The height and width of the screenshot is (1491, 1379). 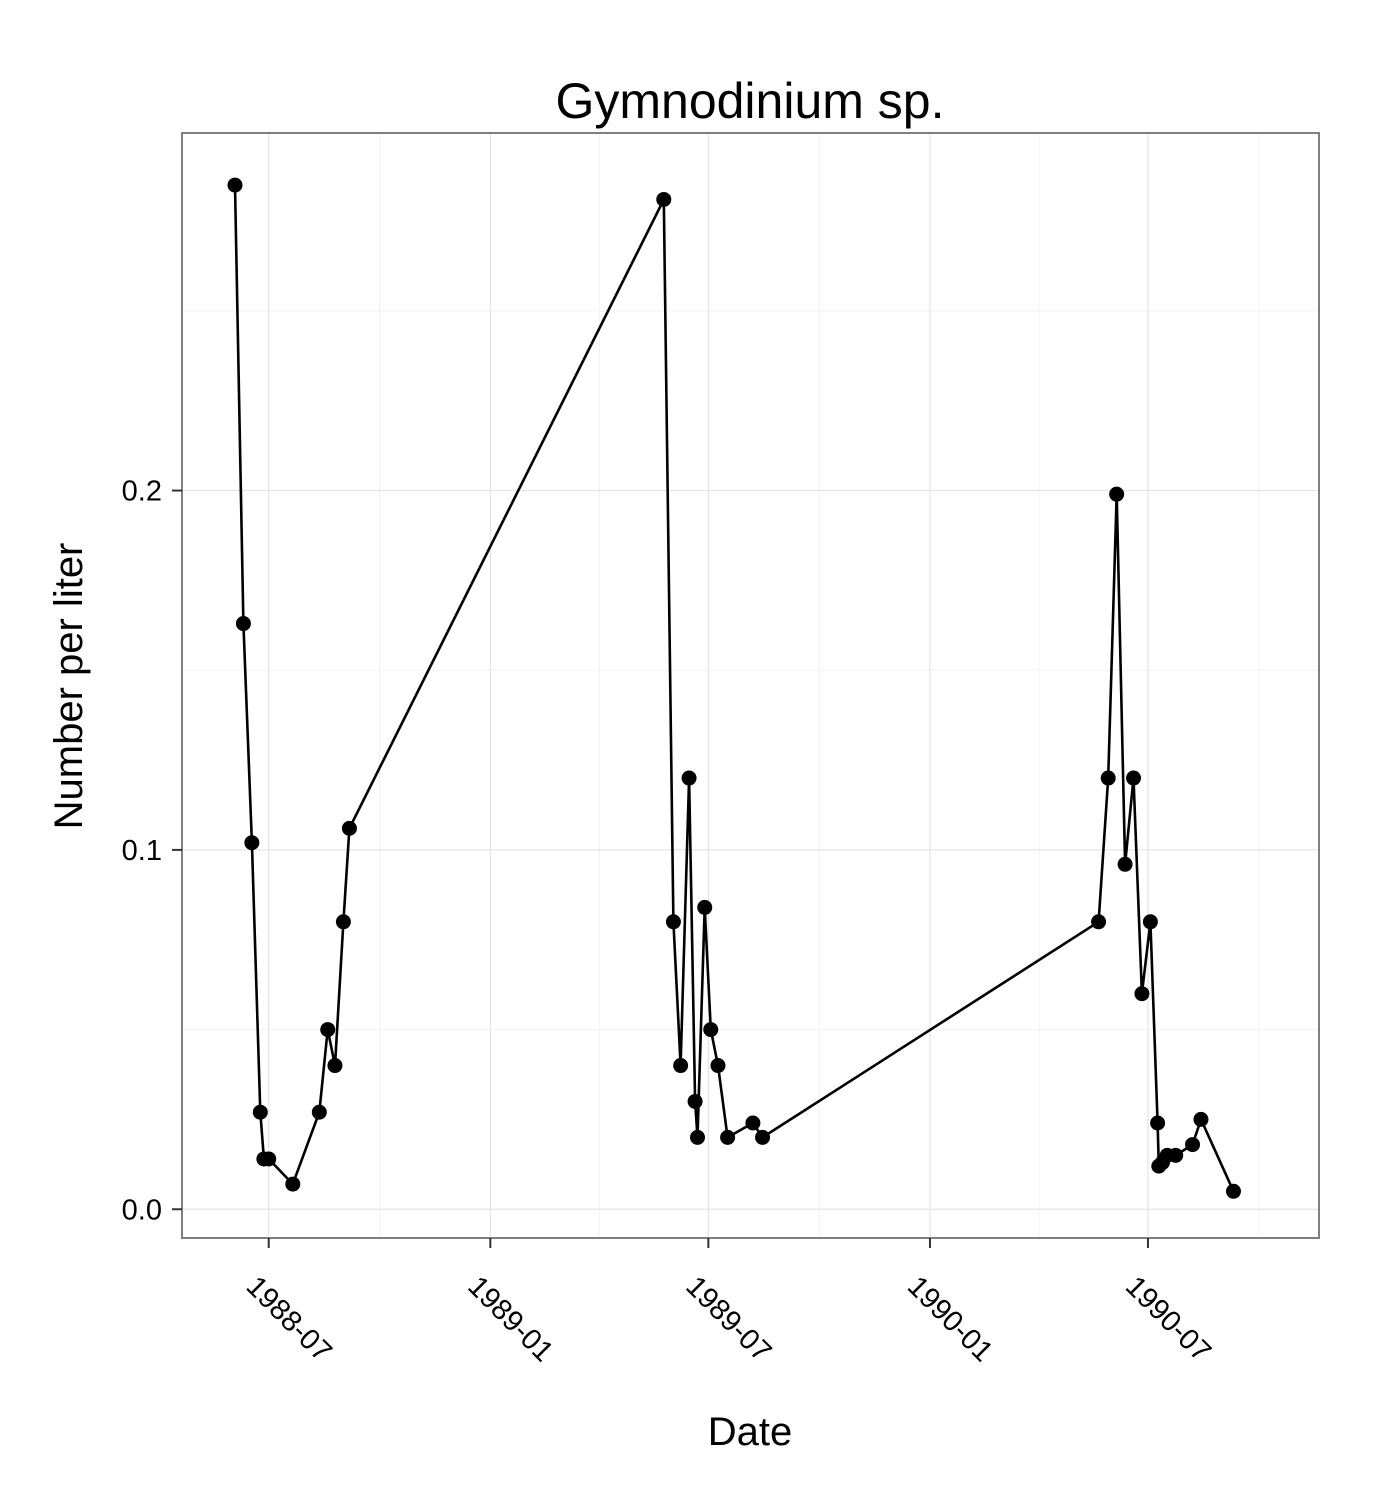 I want to click on y-tick-label: 0.1, so click(x=142, y=851).